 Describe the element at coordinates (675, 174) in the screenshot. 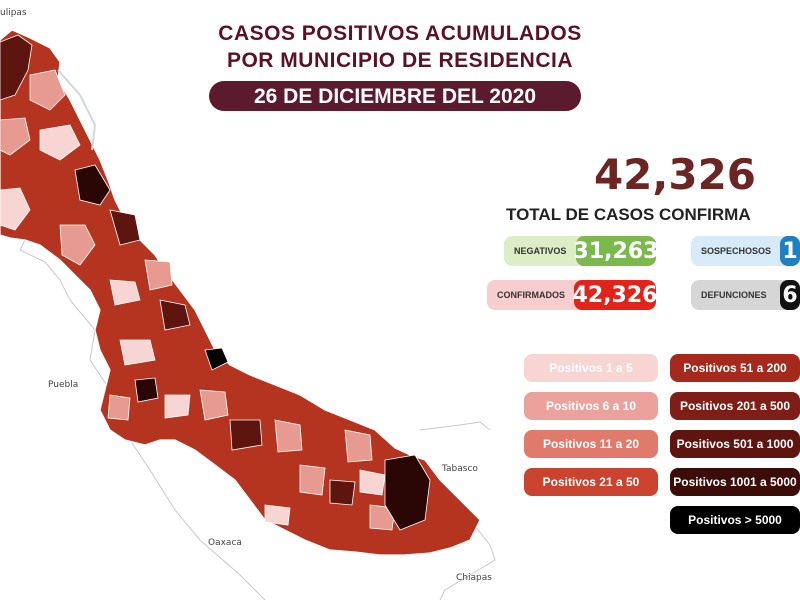

I see `total-cases-value: 42,326` at that location.